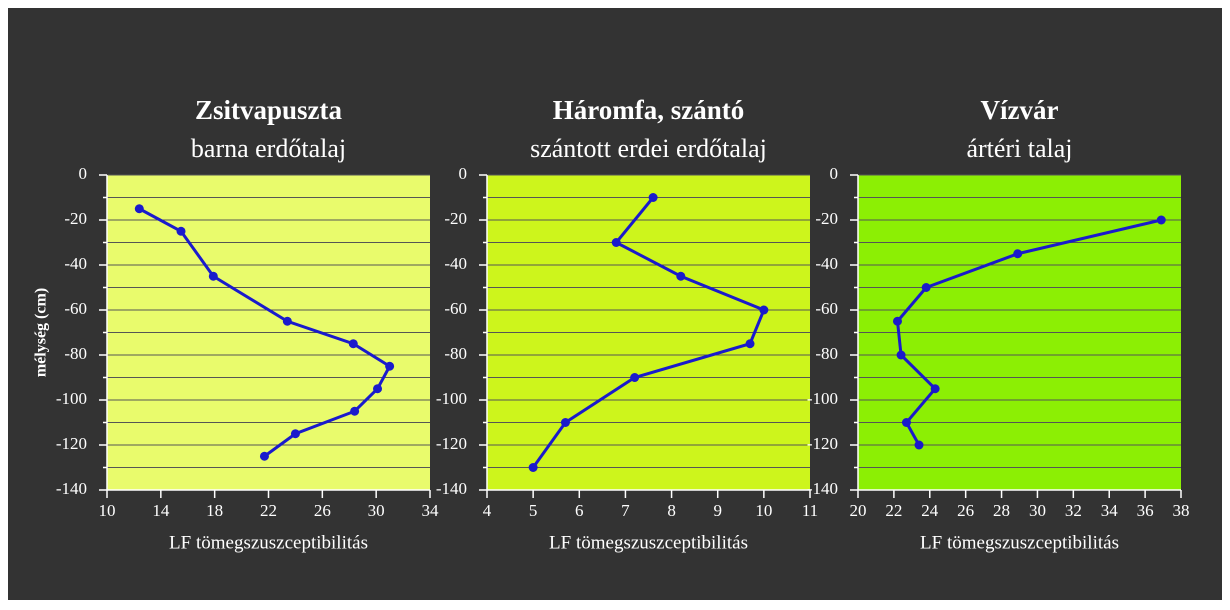 The width and height of the screenshot is (1230, 610). Describe the element at coordinates (1019, 148) in the screenshot. I see `chart-subtitle: ártéri talaj` at that location.